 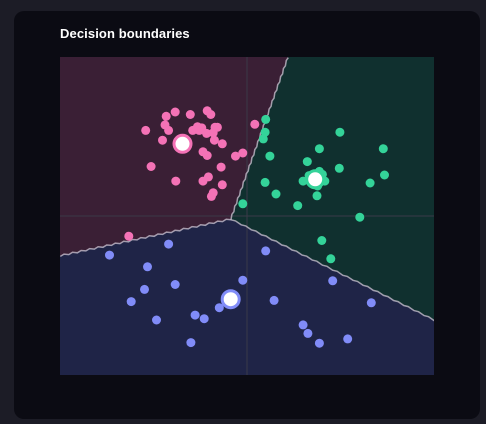 What do you see at coordinates (125, 33) in the screenshot?
I see `chart-title: Decision boundaries` at bounding box center [125, 33].